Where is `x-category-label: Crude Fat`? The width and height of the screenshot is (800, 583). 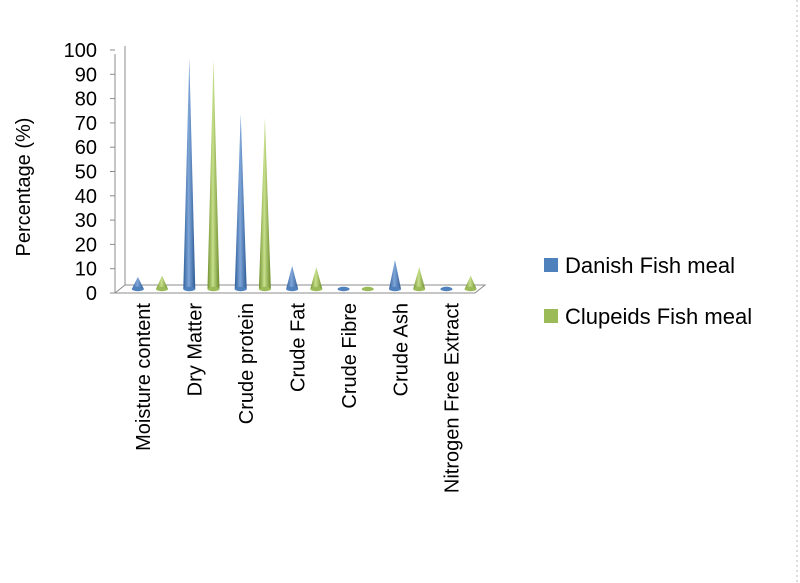 x-category-label: Crude Fat is located at coordinates (298, 347).